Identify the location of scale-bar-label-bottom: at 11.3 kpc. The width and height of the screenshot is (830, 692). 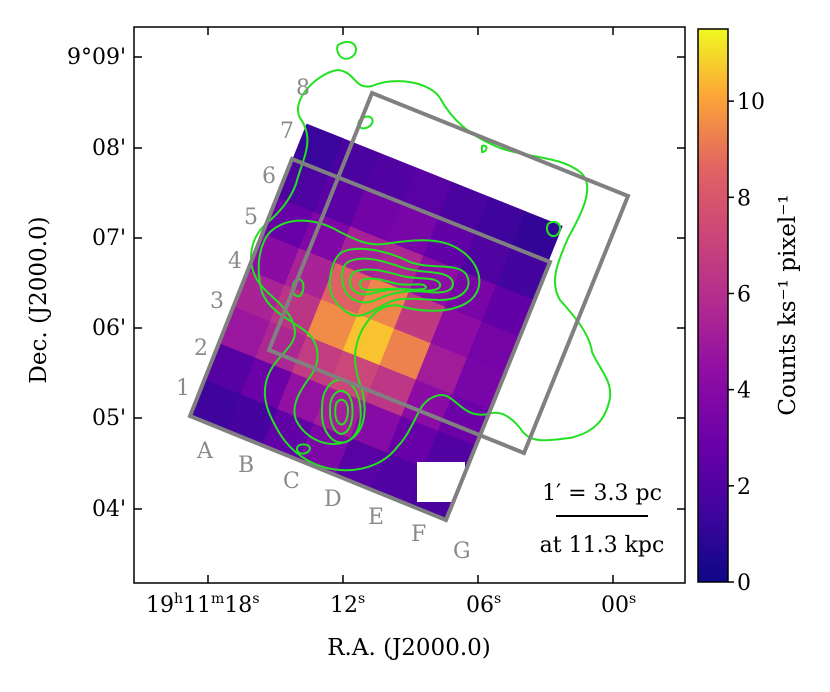
(602, 545).